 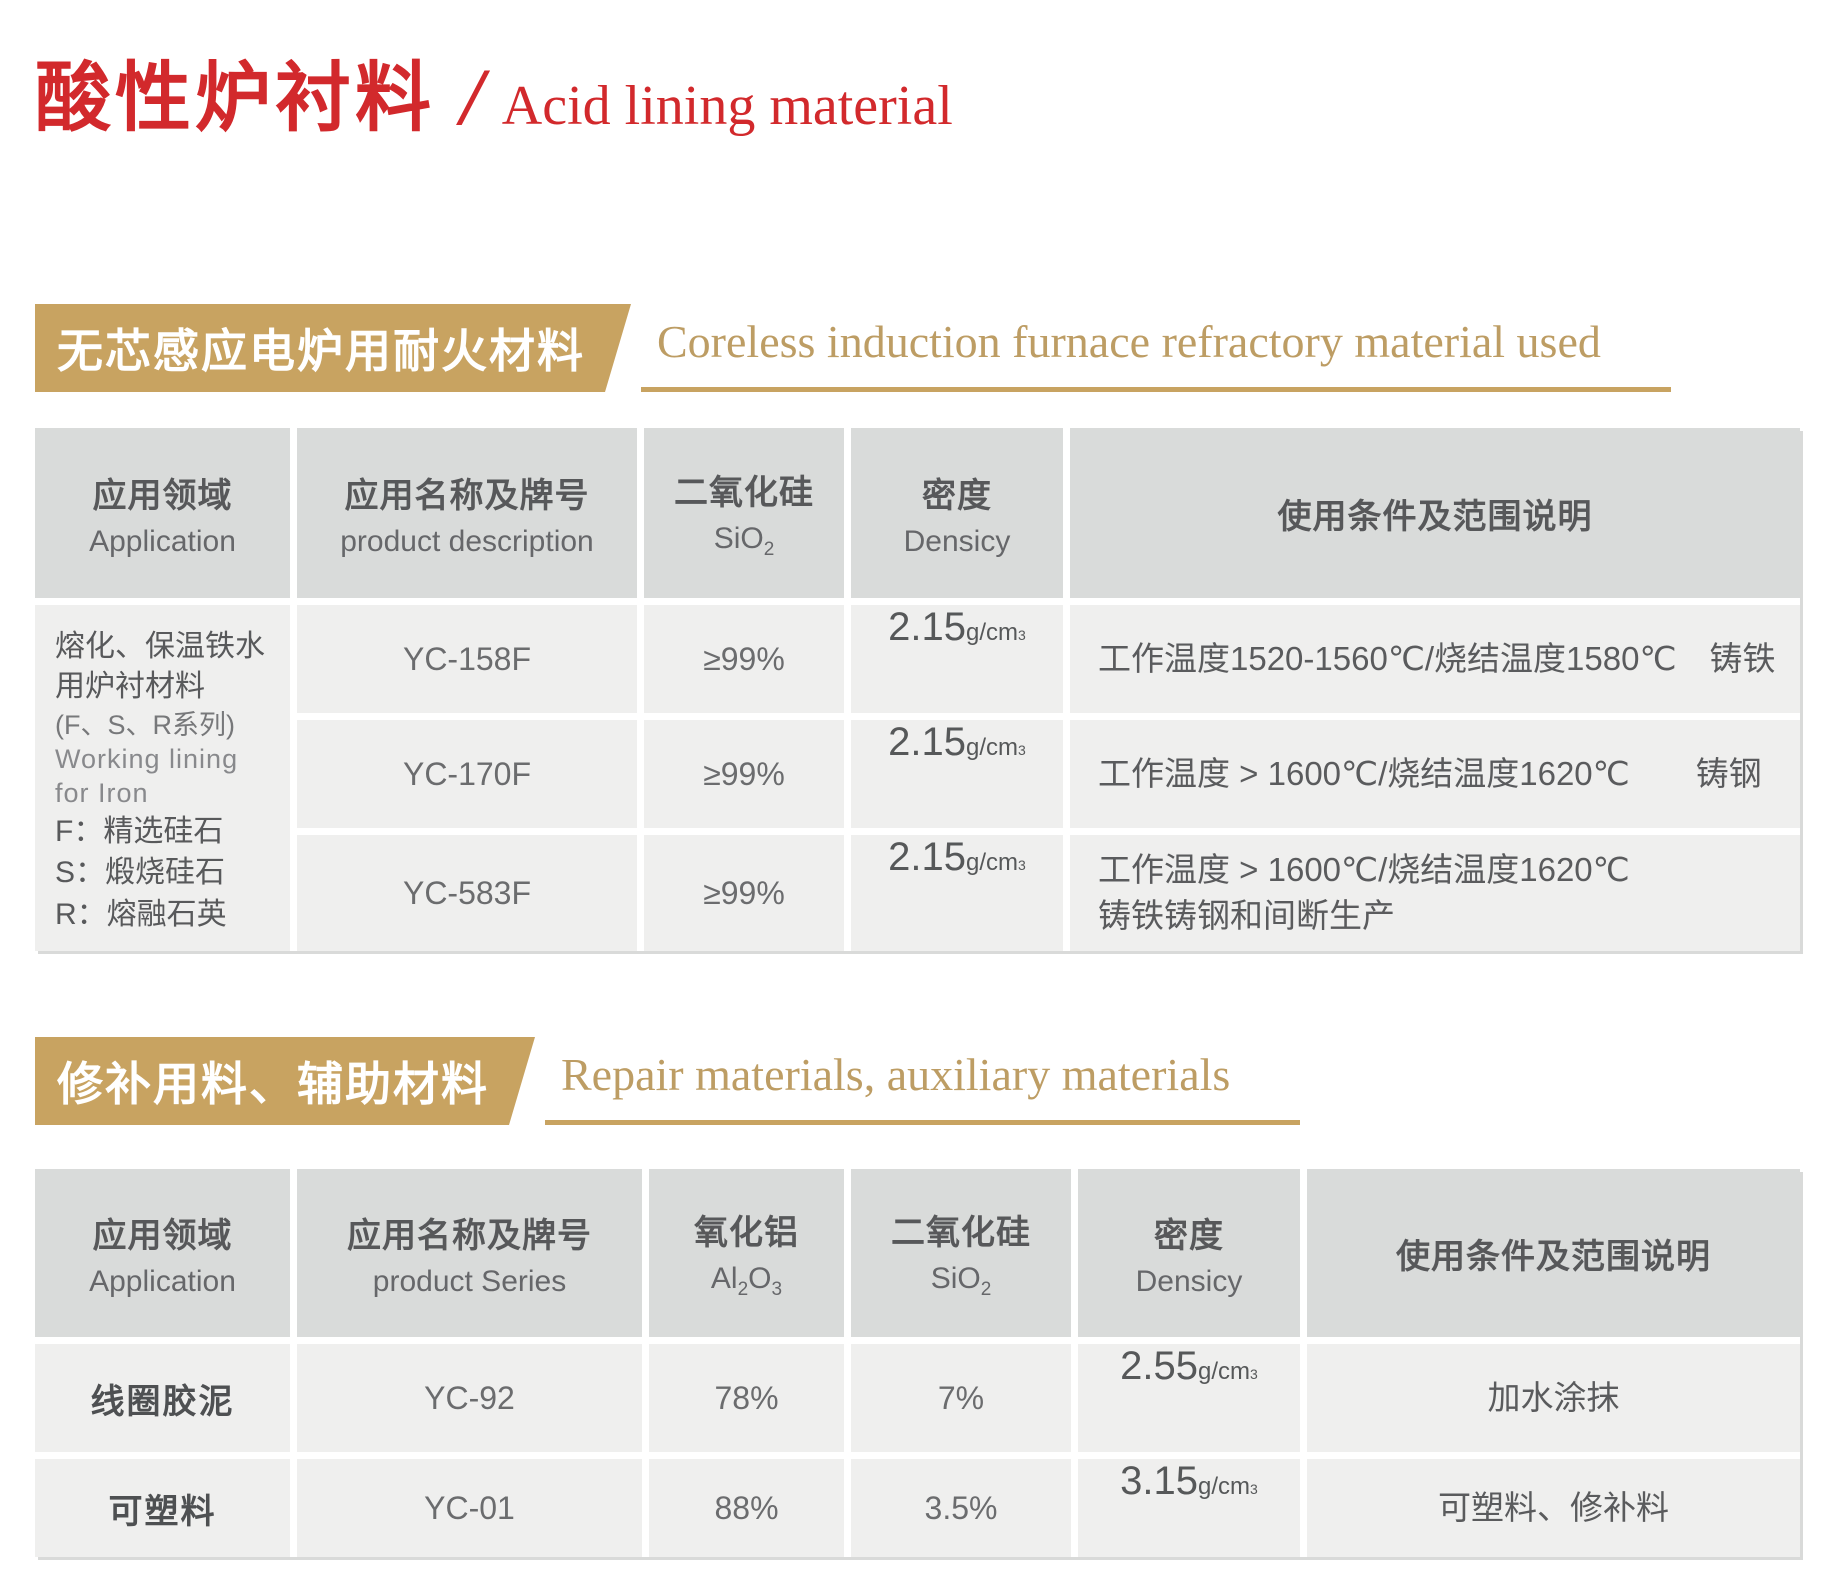 What do you see at coordinates (746, 1233) in the screenshot?
I see `header-label-cn: 氧化铝` at bounding box center [746, 1233].